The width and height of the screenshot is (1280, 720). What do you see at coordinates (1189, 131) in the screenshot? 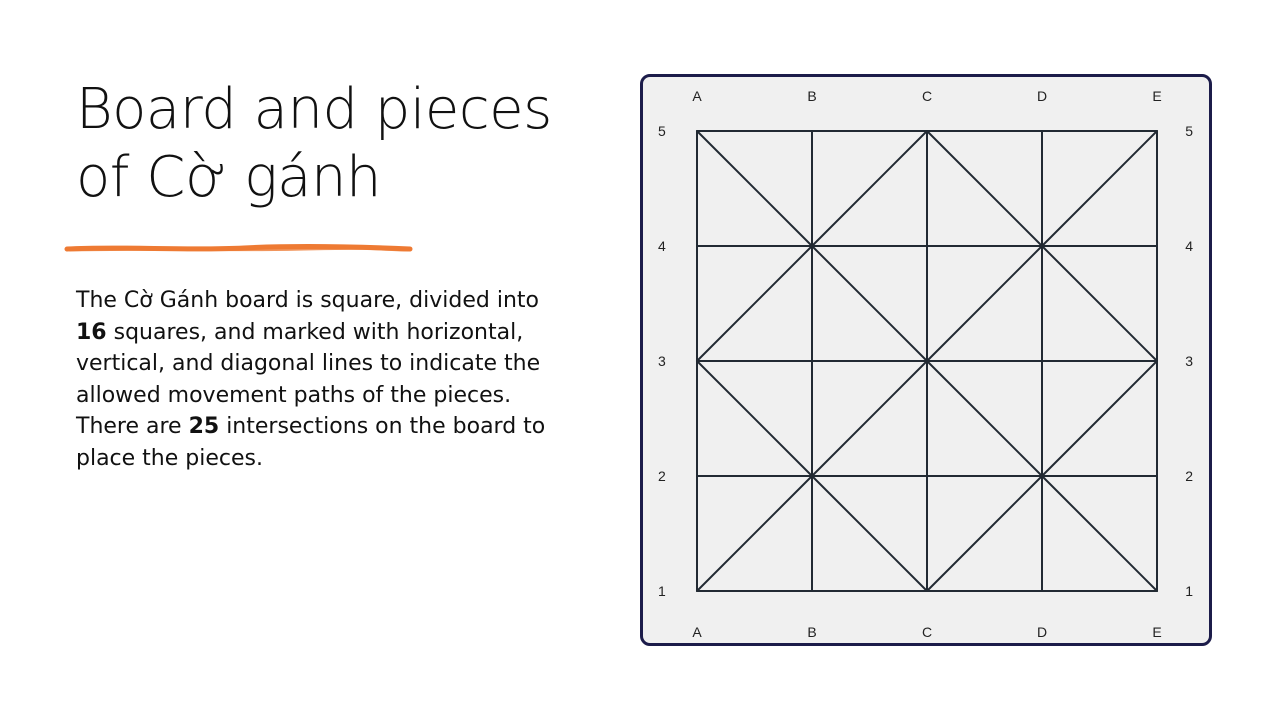
I see `row-label-right: 5` at bounding box center [1189, 131].